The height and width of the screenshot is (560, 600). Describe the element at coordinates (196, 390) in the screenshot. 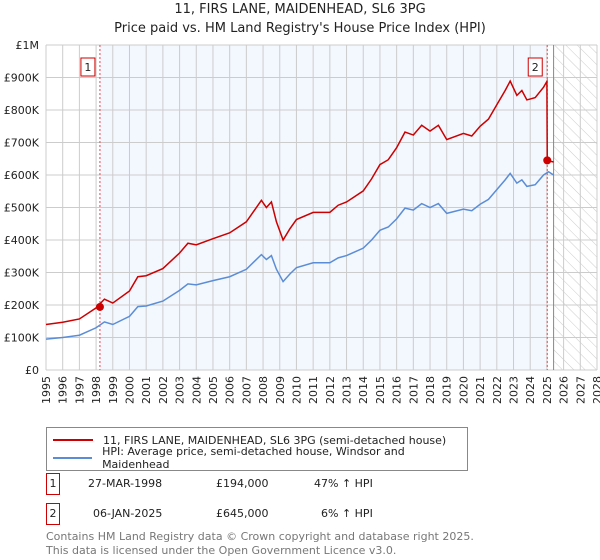

I see `x-tick-label: 2004` at that location.